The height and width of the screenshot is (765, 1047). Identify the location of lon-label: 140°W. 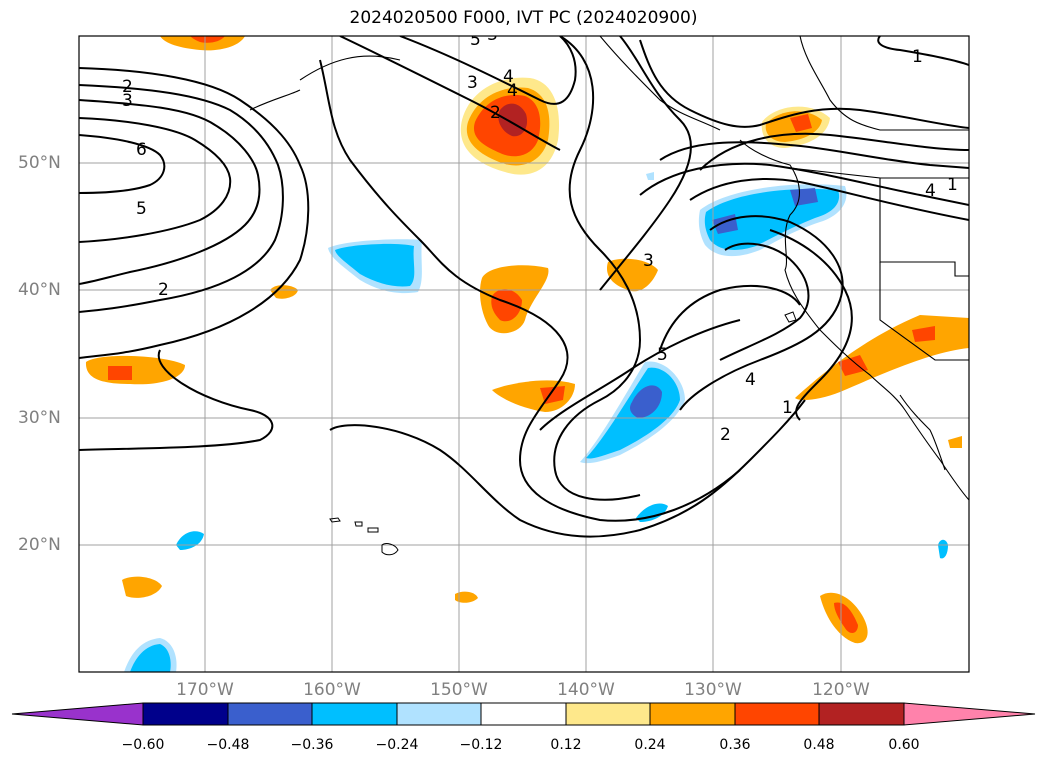
(586, 690).